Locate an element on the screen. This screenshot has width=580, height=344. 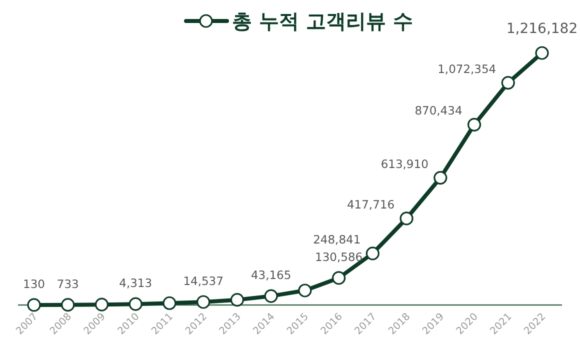
data-label: 613,910 is located at coordinates (404, 163).